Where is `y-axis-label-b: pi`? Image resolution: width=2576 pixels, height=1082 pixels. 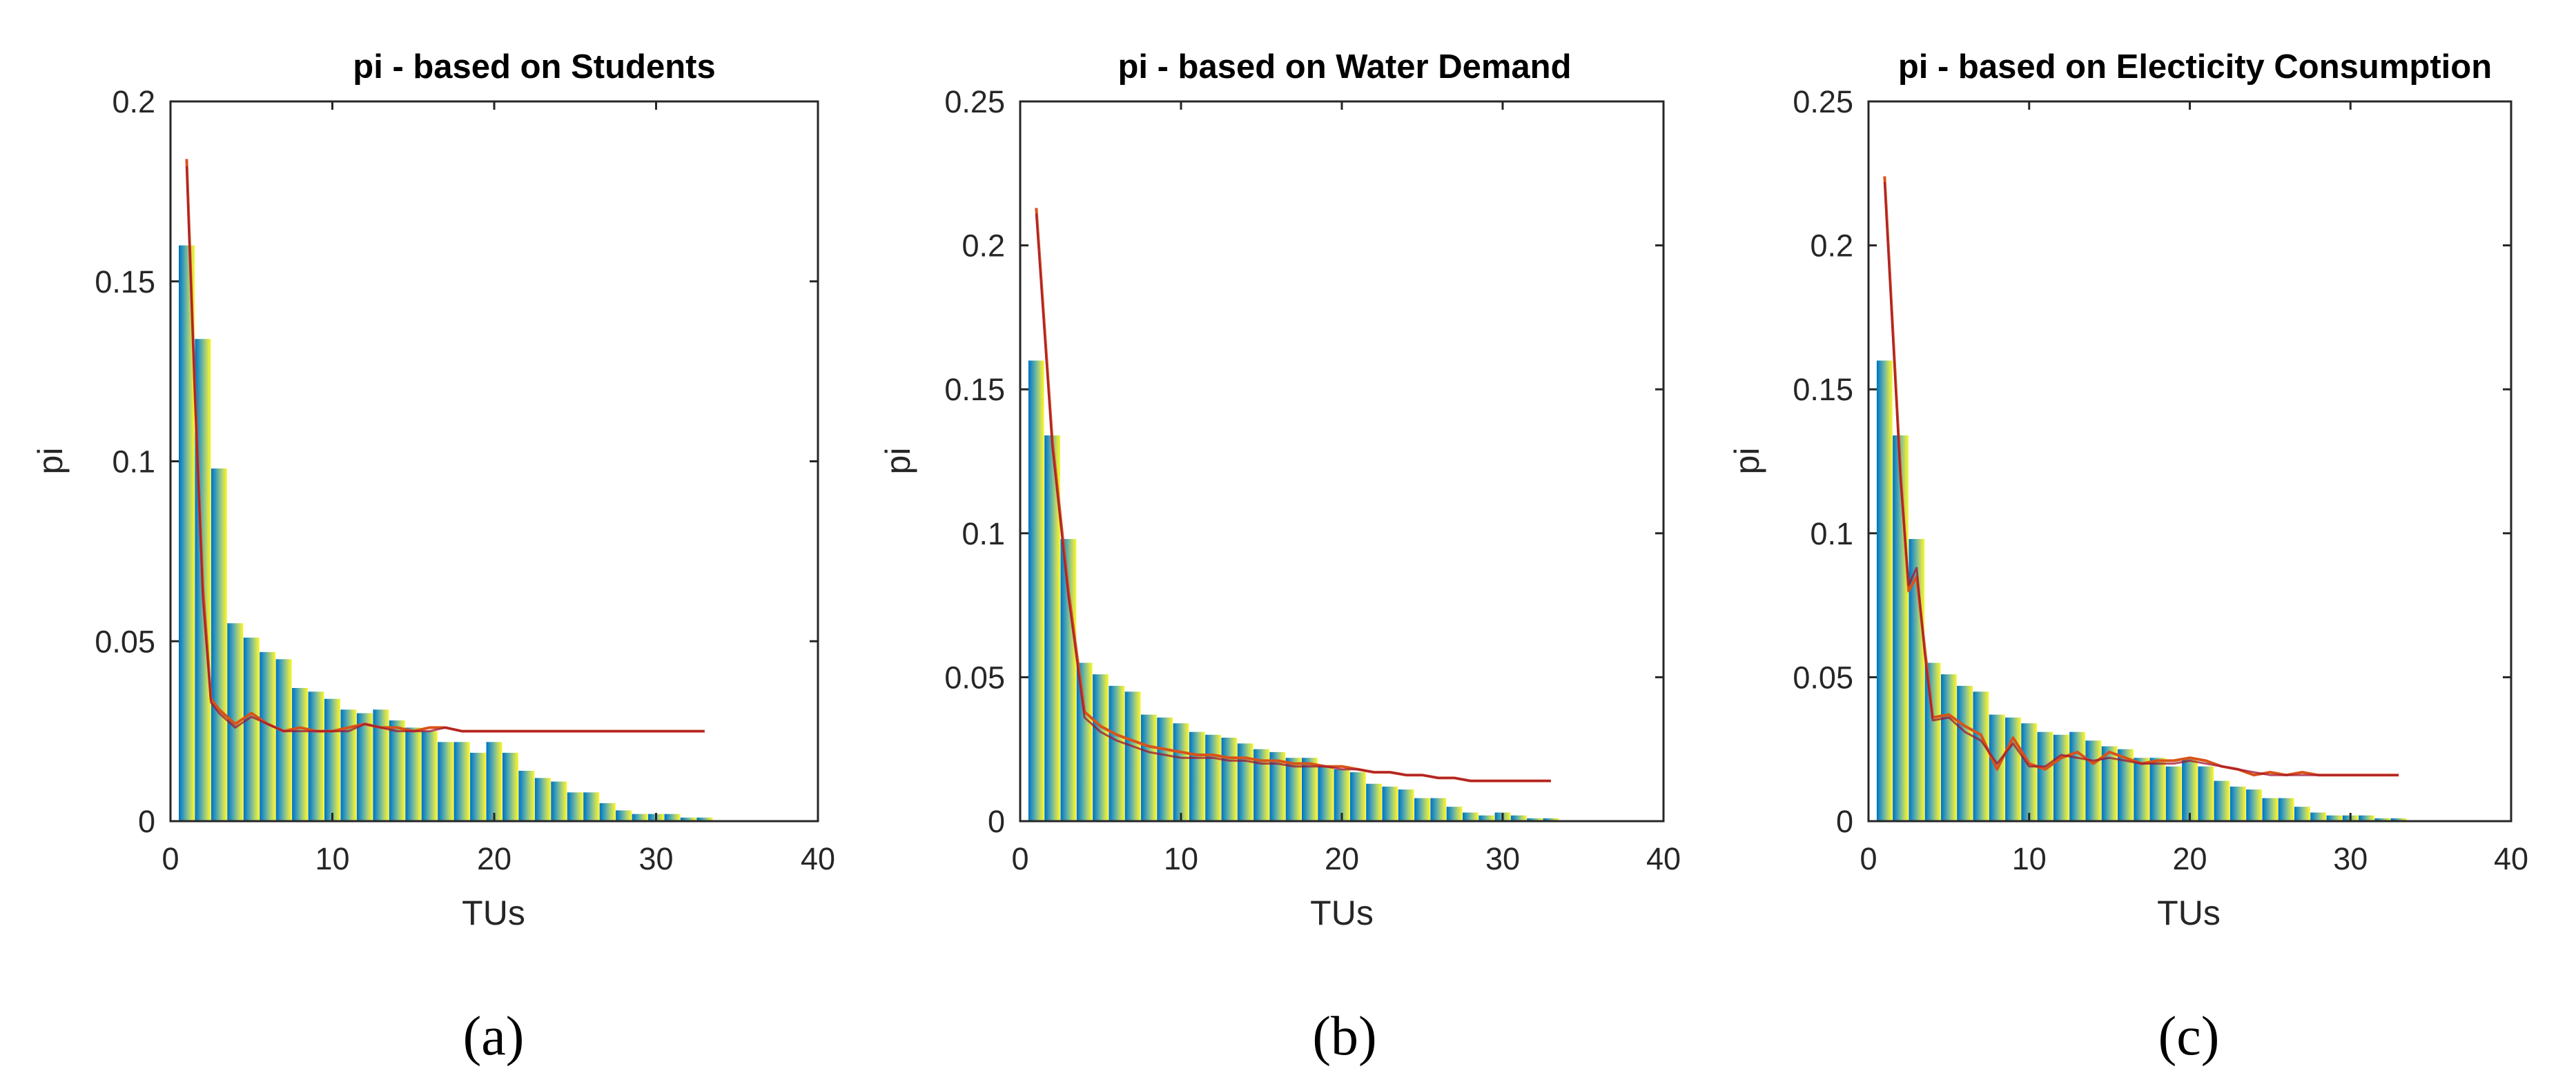 y-axis-label-b: pi is located at coordinates (898, 461).